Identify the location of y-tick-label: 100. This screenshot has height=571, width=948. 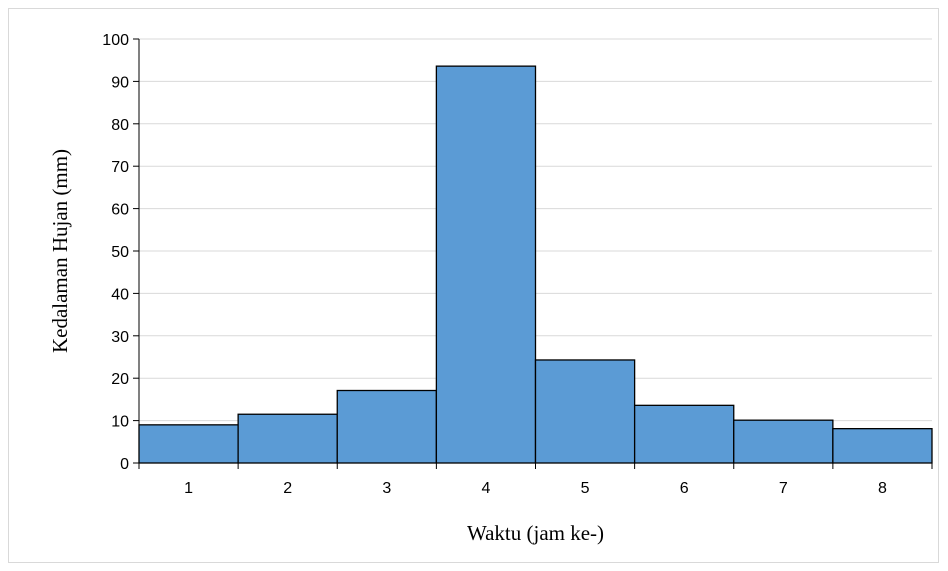
(115, 40).